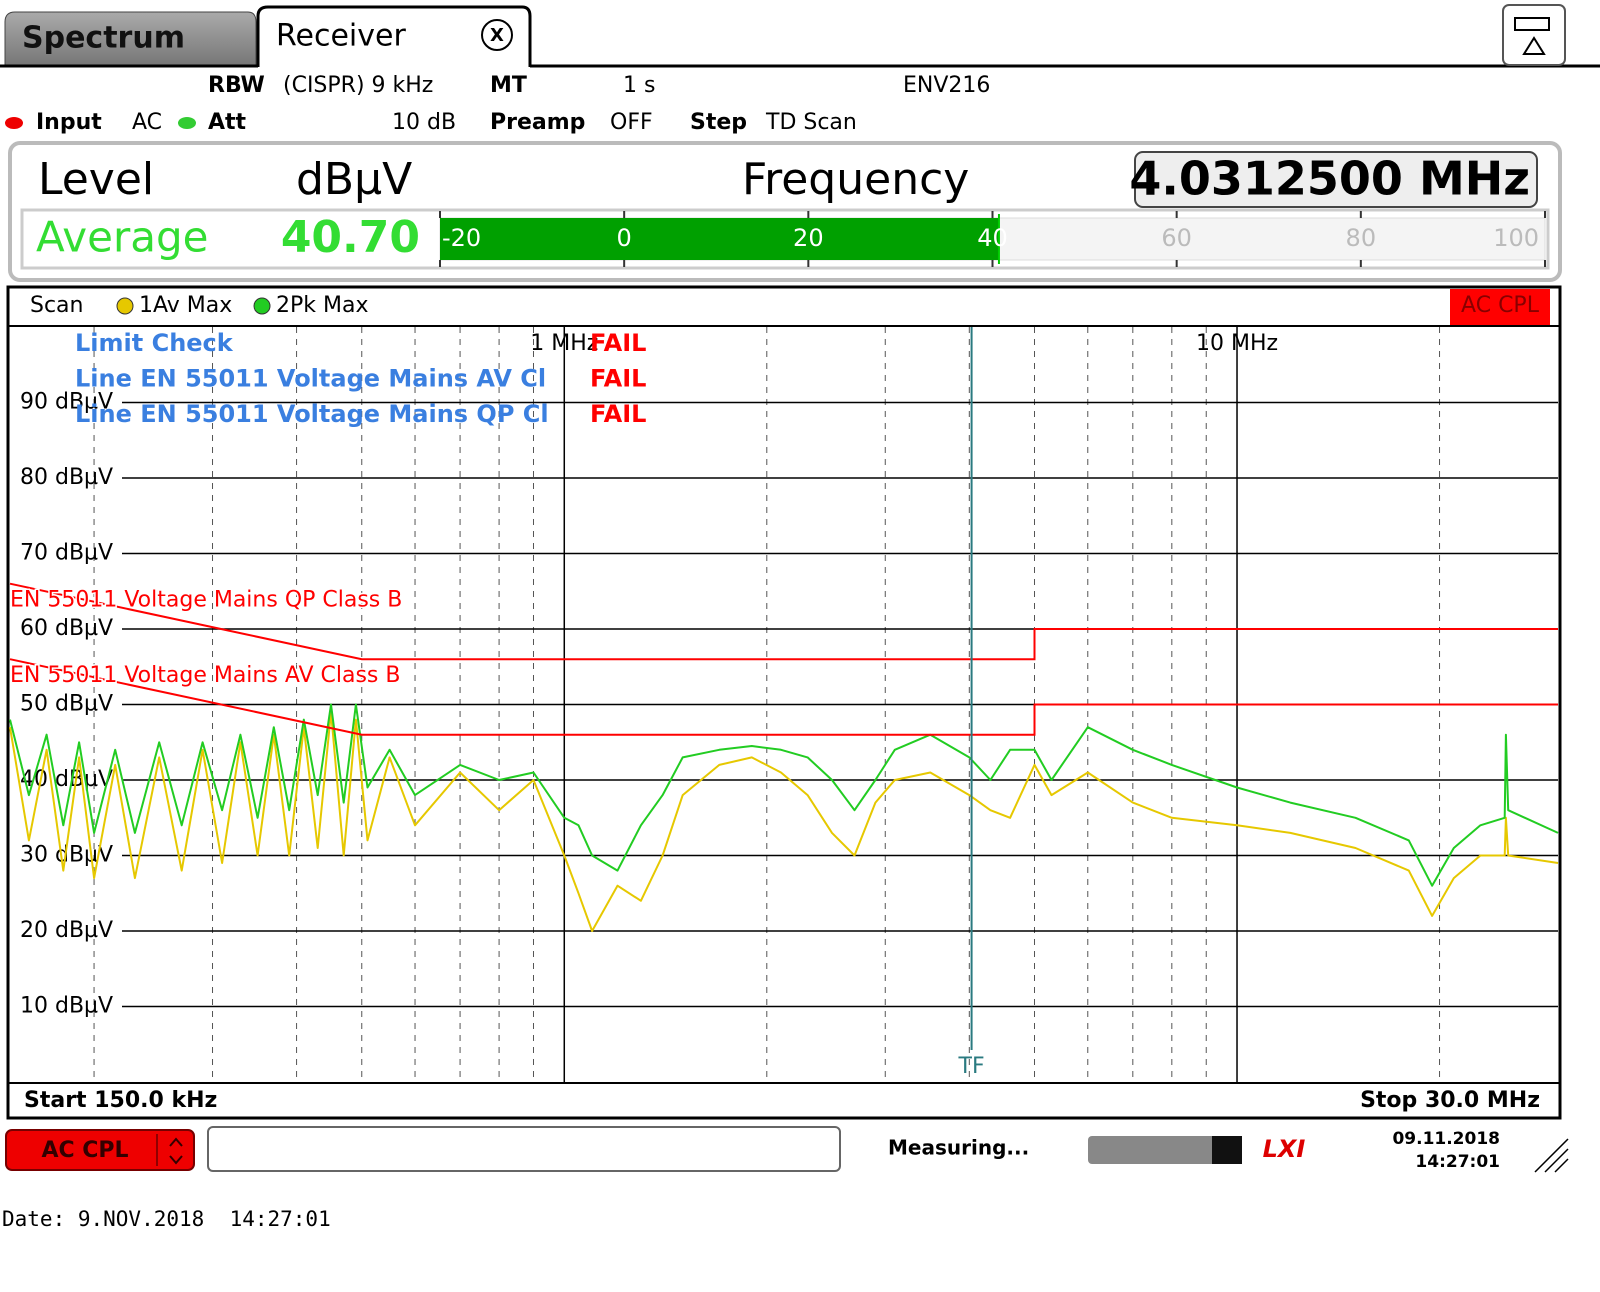 The height and width of the screenshot is (1292, 1600). What do you see at coordinates (185, 305) in the screenshot?
I see `legend-label: 1Av Max` at bounding box center [185, 305].